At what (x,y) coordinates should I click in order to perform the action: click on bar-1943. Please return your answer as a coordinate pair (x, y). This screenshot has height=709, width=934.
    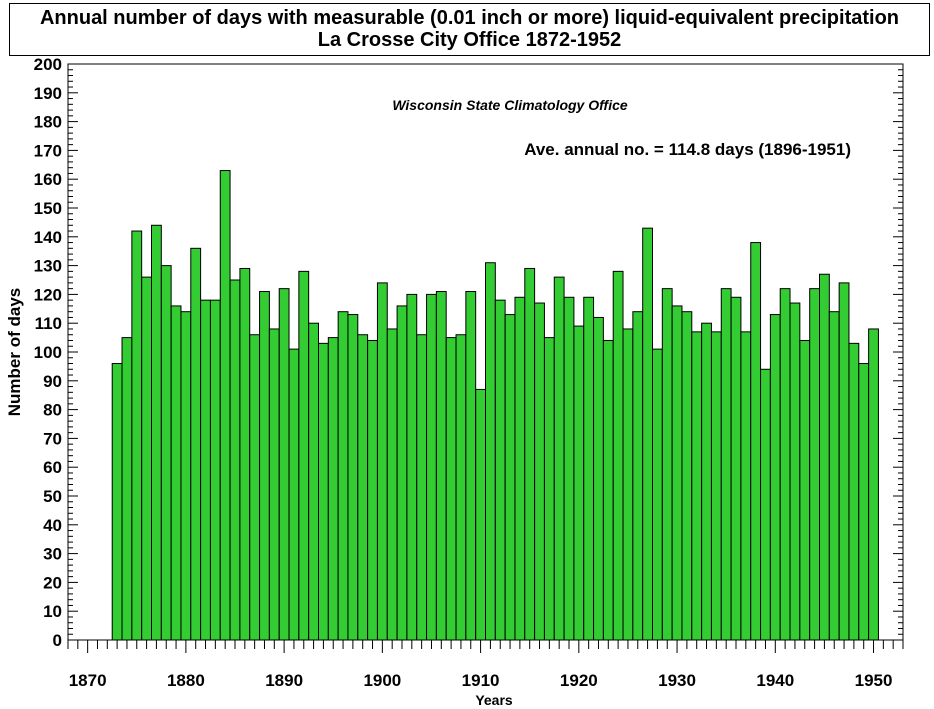
    Looking at the image, I should click on (805, 490).